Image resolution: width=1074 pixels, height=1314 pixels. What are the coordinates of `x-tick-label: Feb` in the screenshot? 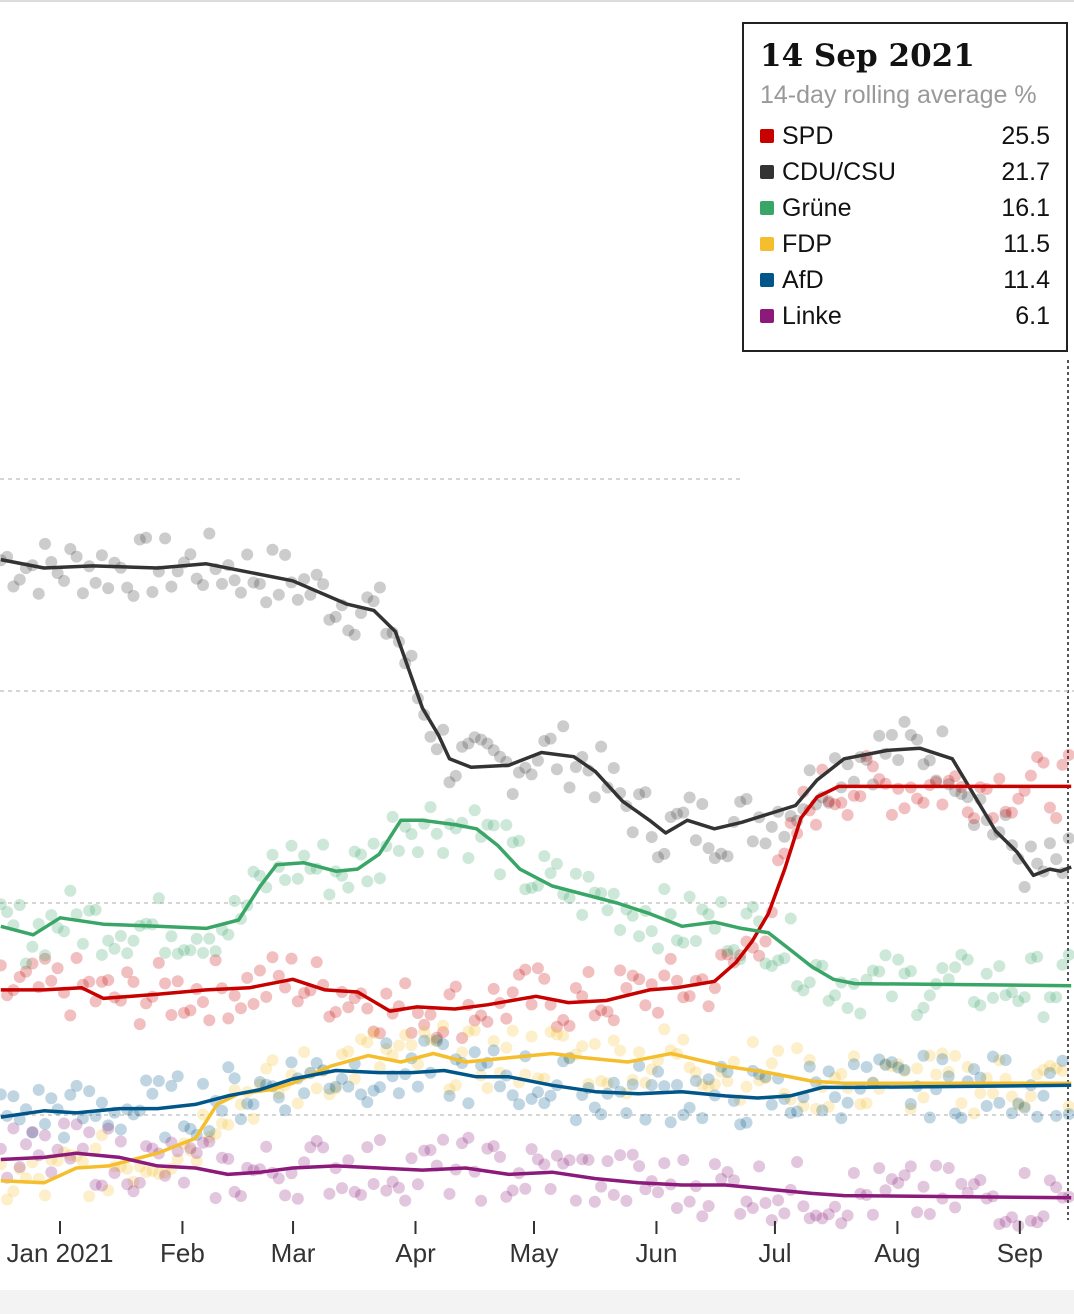 It's located at (182, 1253).